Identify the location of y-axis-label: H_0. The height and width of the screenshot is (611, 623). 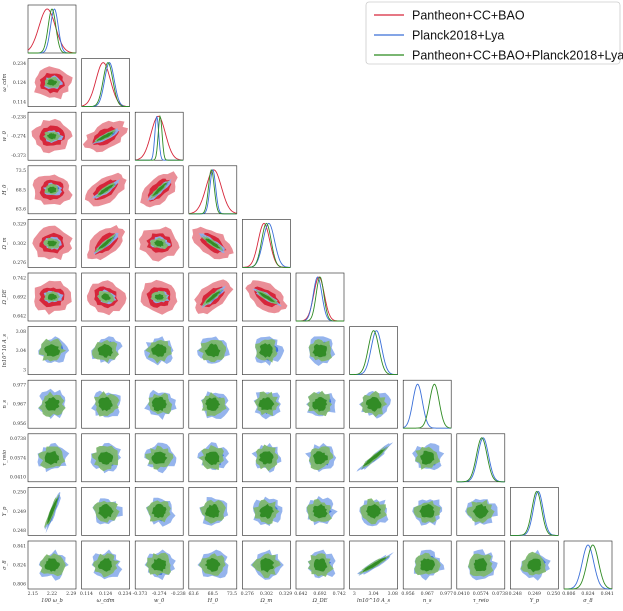
(5, 190).